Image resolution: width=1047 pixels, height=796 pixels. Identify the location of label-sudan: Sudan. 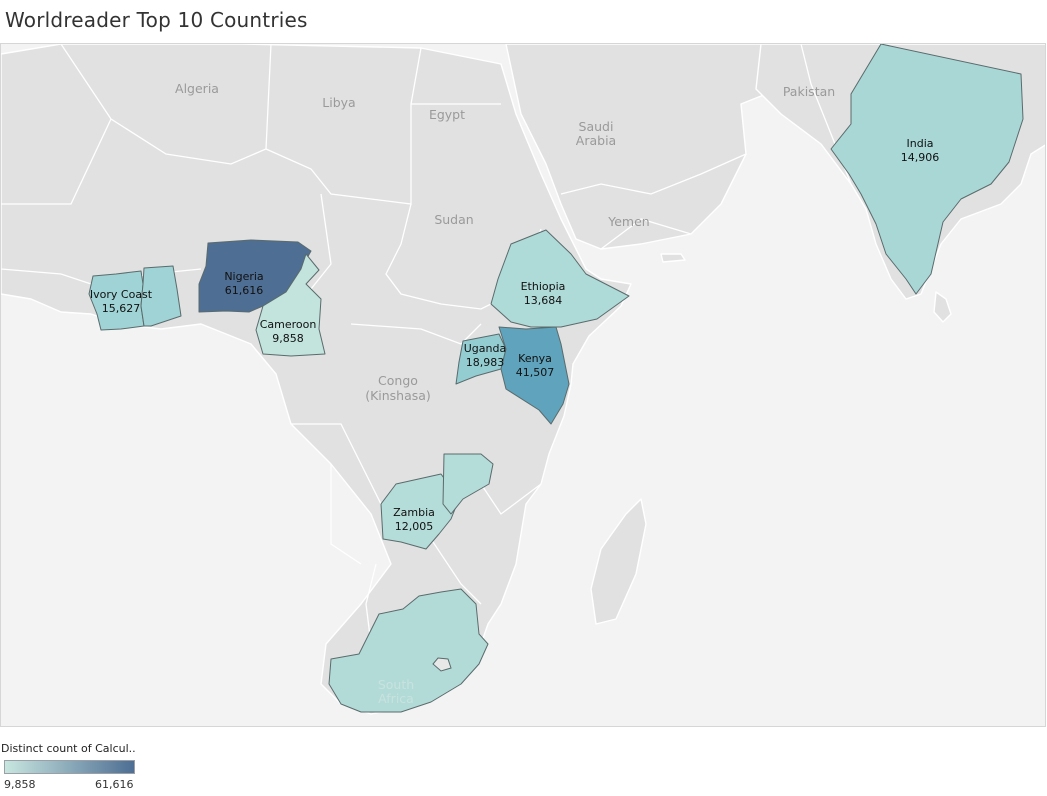
(453, 219).